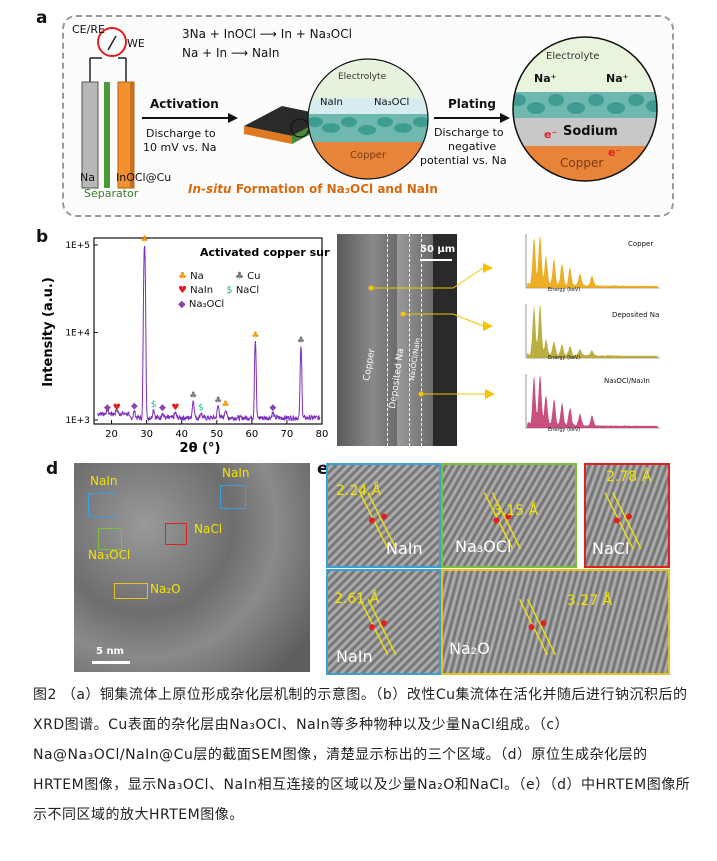 Image resolution: width=717 pixels, height=861 pixels. I want to click on zoom2-electrolyte: Electrolyte, so click(573, 56).